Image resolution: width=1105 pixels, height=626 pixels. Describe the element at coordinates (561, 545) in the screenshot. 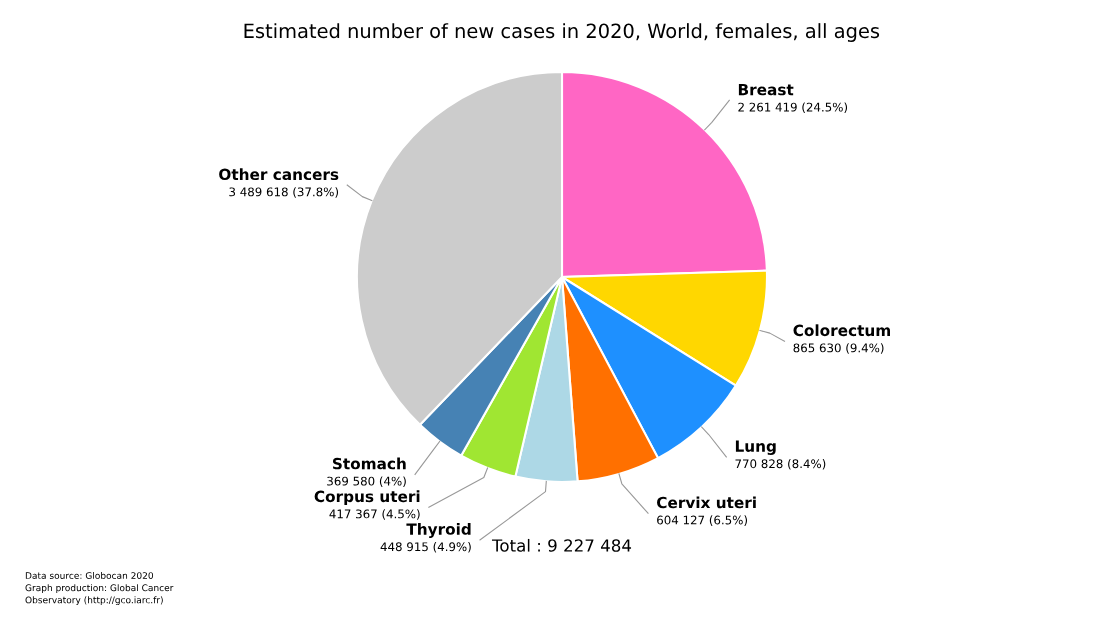

I see `text: Total : 9 227 484` at that location.